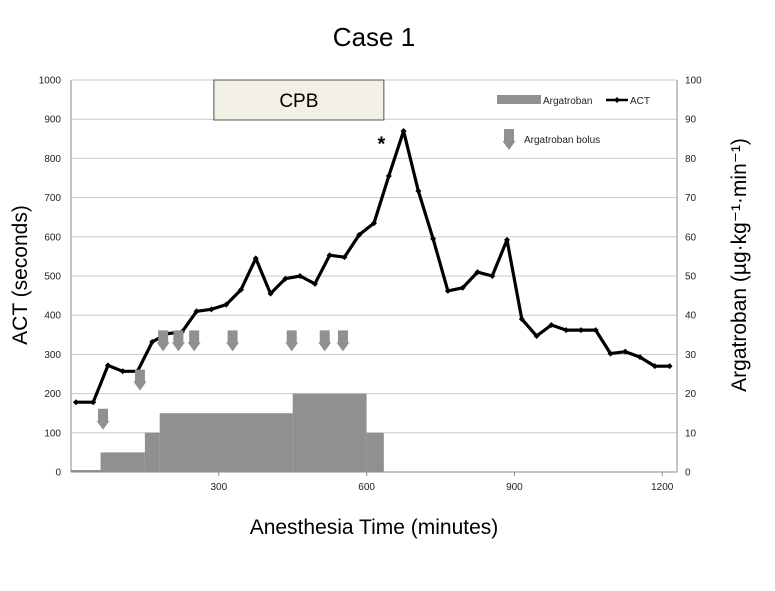 This screenshot has width=775, height=591. What do you see at coordinates (218, 487) in the screenshot?
I see `x-tick-label: 300` at bounding box center [218, 487].